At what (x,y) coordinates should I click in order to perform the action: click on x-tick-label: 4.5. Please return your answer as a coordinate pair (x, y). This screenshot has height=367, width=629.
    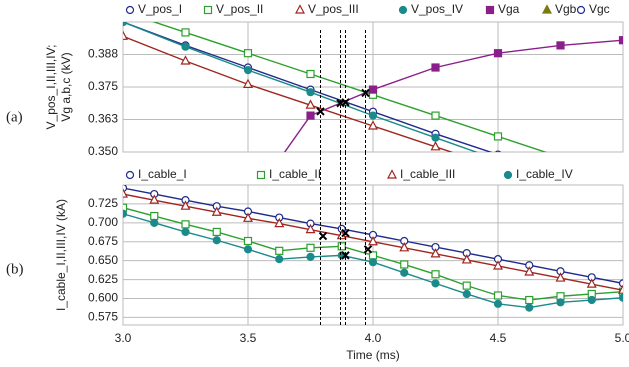
    Looking at the image, I should click on (498, 338).